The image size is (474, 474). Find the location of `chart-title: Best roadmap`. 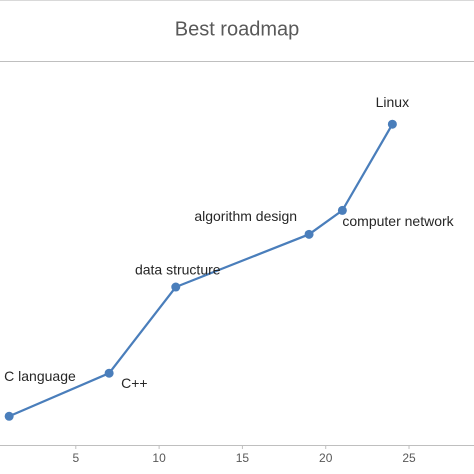

chart-title: Best roadmap is located at coordinates (237, 29).